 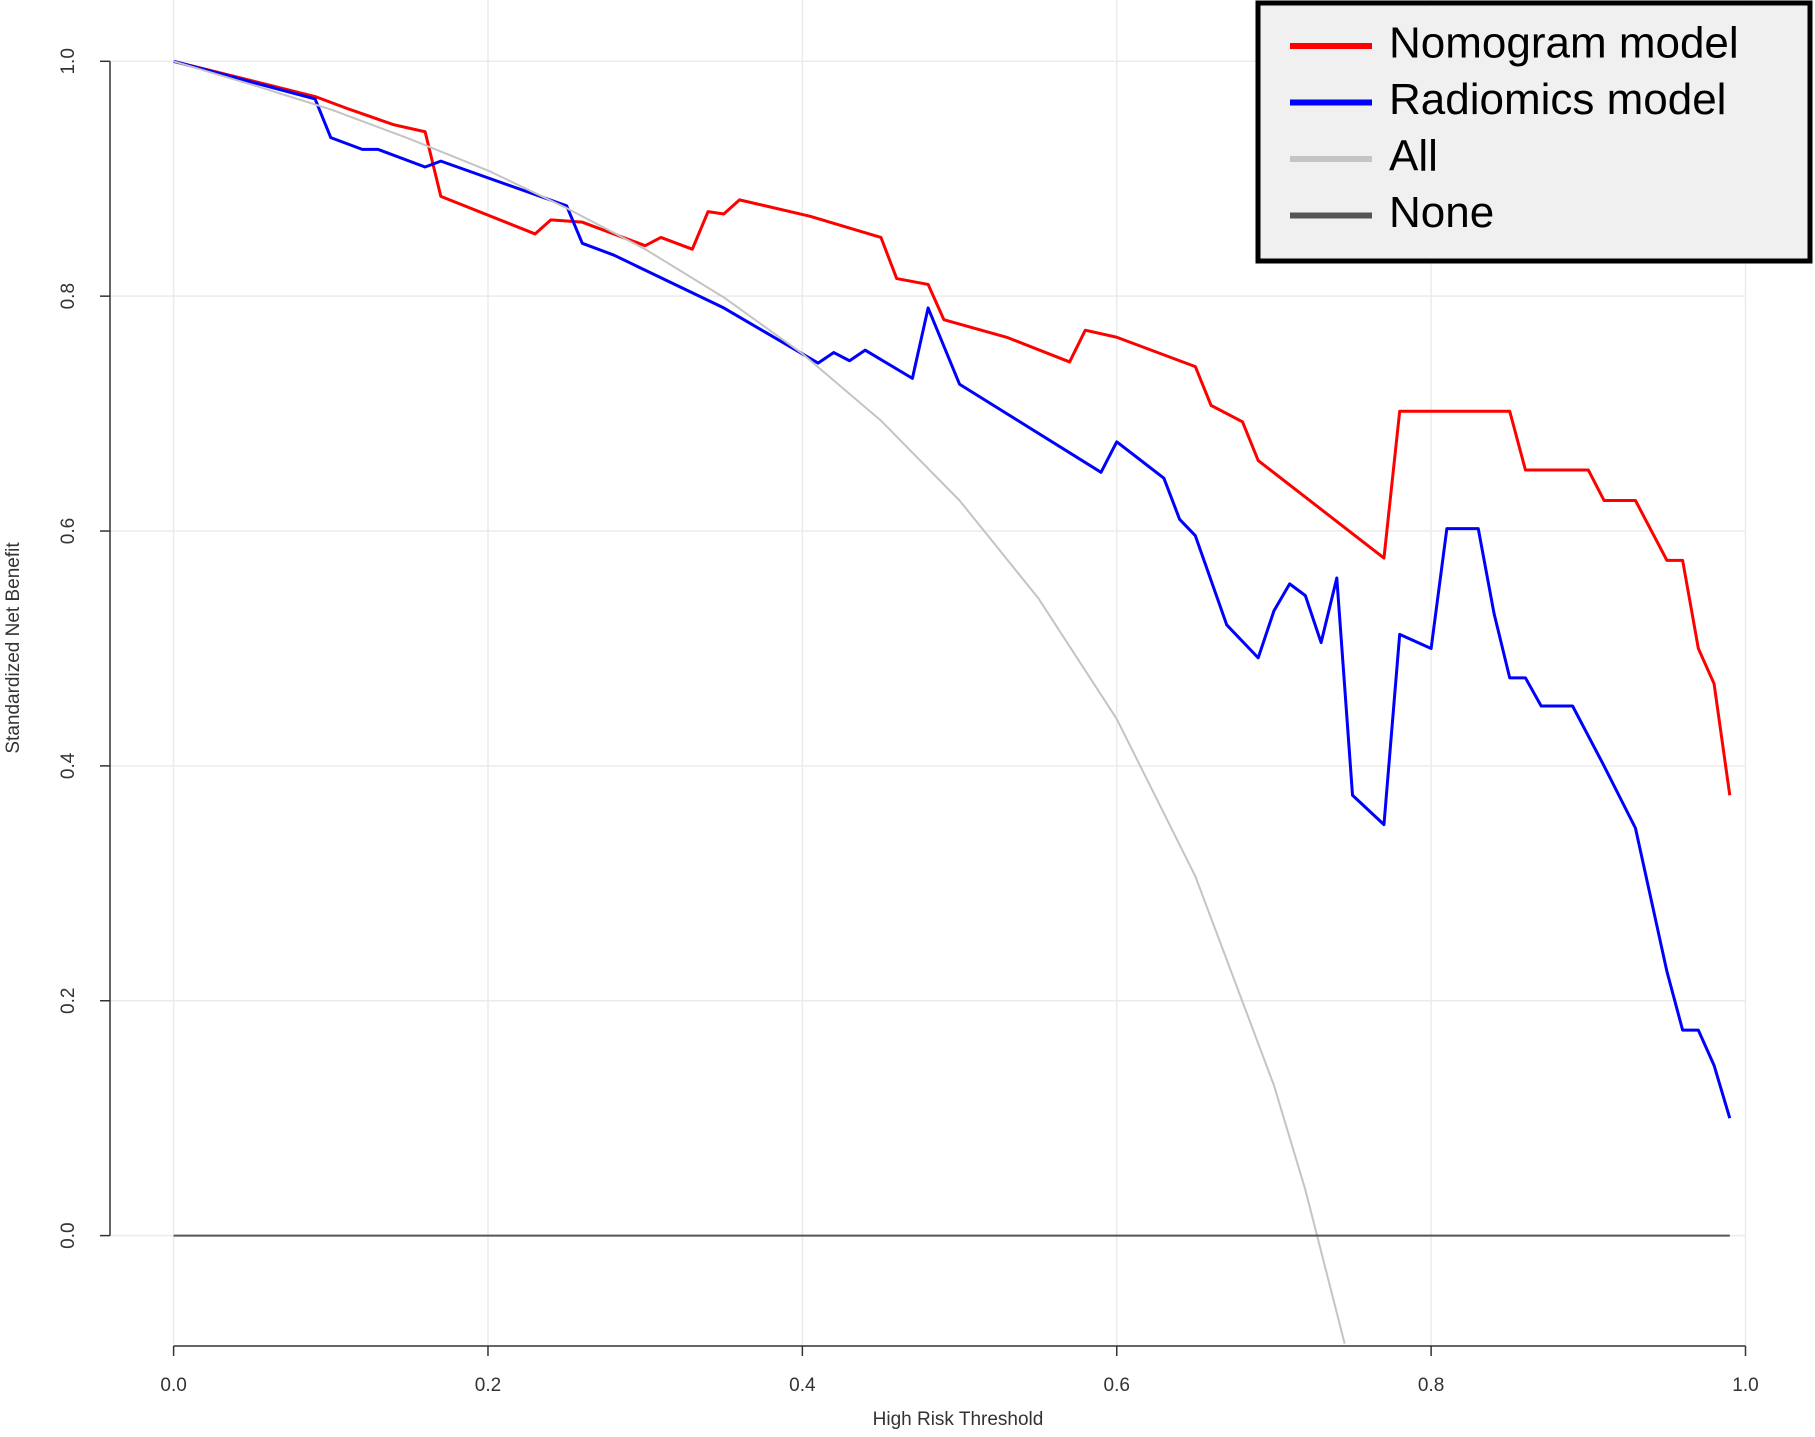 I want to click on y-tick-label: 0.0, so click(x=68, y=1235).